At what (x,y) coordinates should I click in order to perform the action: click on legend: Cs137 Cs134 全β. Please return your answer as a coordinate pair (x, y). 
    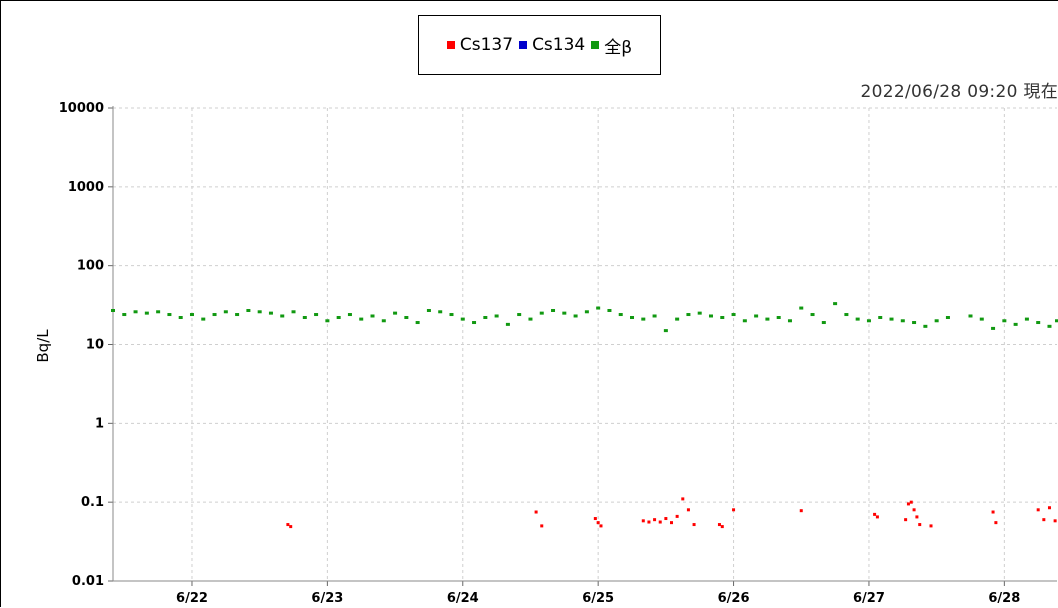
    Looking at the image, I should click on (539, 45).